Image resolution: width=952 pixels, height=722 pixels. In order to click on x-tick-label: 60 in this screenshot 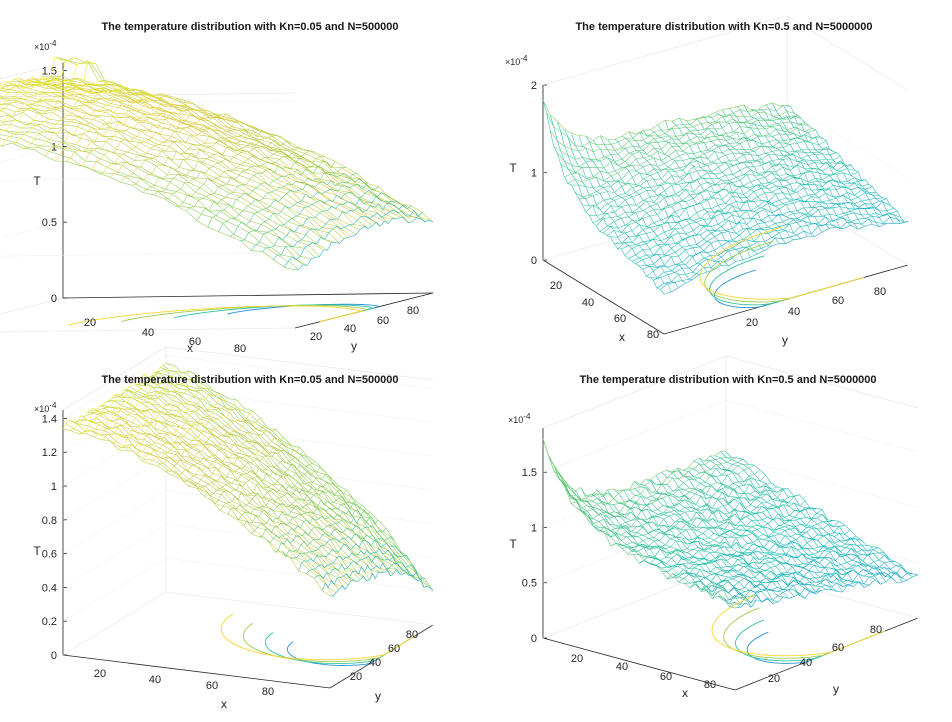, I will do `click(666, 677)`.